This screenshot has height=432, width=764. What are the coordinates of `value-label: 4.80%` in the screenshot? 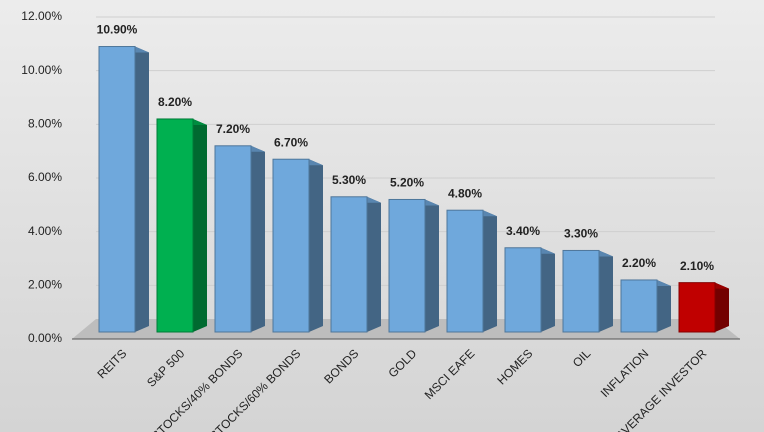 It's located at (465, 193).